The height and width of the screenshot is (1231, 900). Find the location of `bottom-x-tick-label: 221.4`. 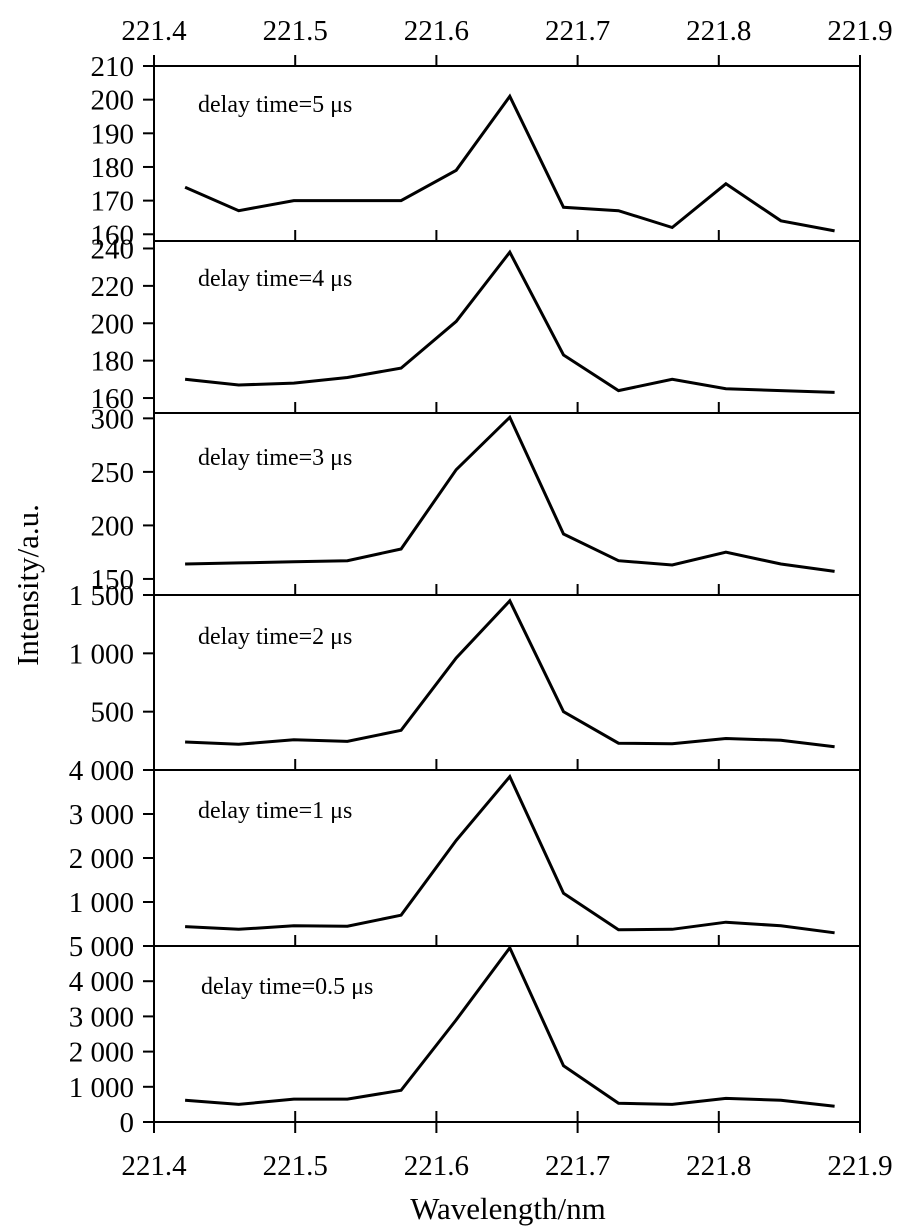

bottom-x-tick-label: 221.4 is located at coordinates (154, 1166).